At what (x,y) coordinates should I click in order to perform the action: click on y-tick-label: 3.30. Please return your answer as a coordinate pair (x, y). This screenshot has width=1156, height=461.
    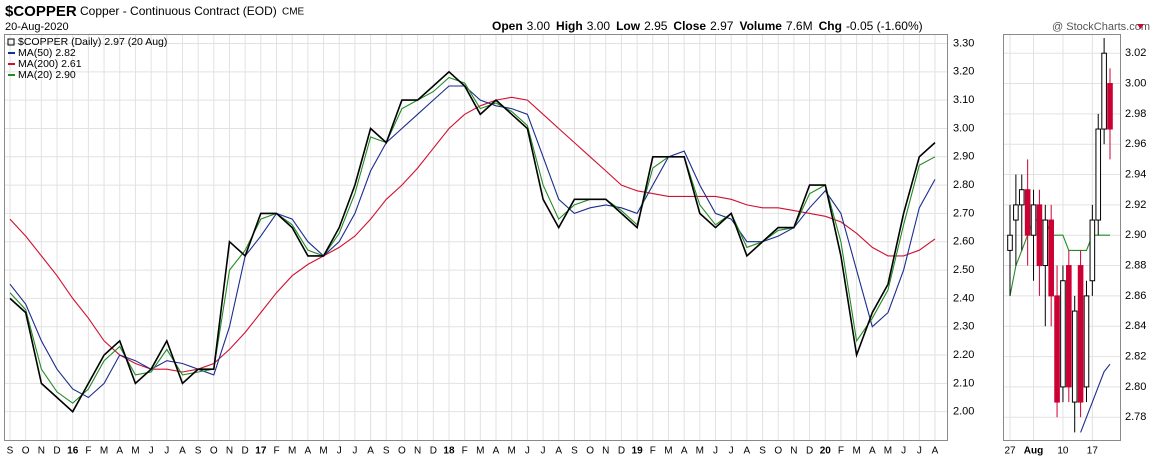
    Looking at the image, I should click on (963, 43).